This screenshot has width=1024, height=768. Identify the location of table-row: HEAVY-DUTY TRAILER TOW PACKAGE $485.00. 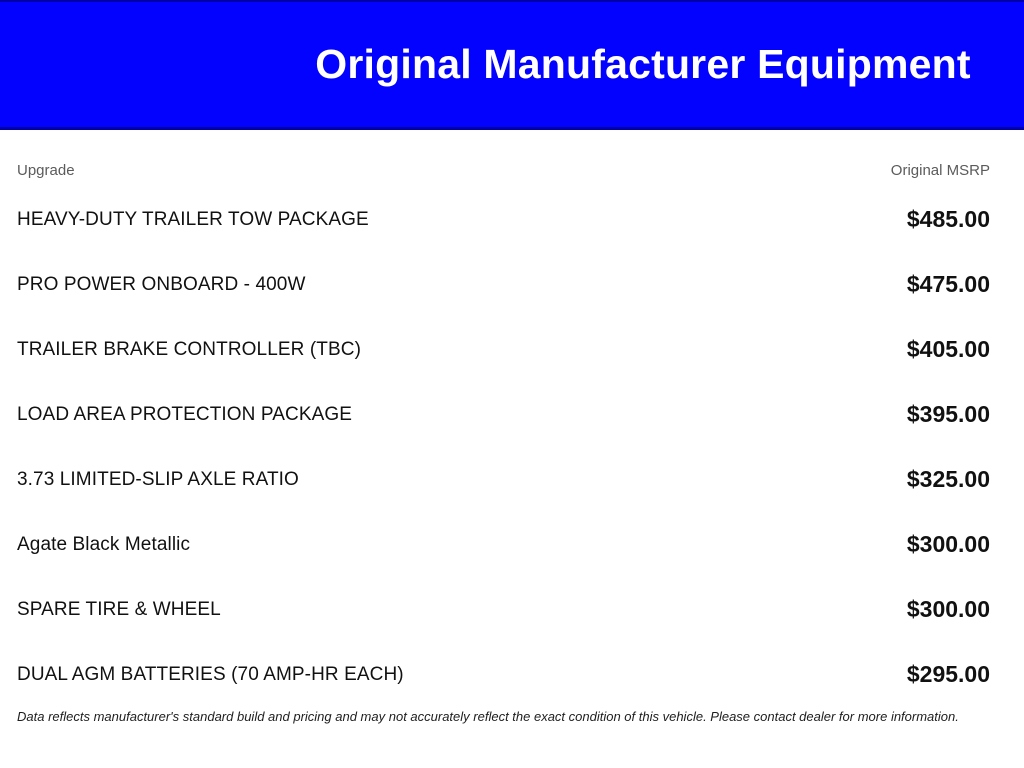
(503, 219).